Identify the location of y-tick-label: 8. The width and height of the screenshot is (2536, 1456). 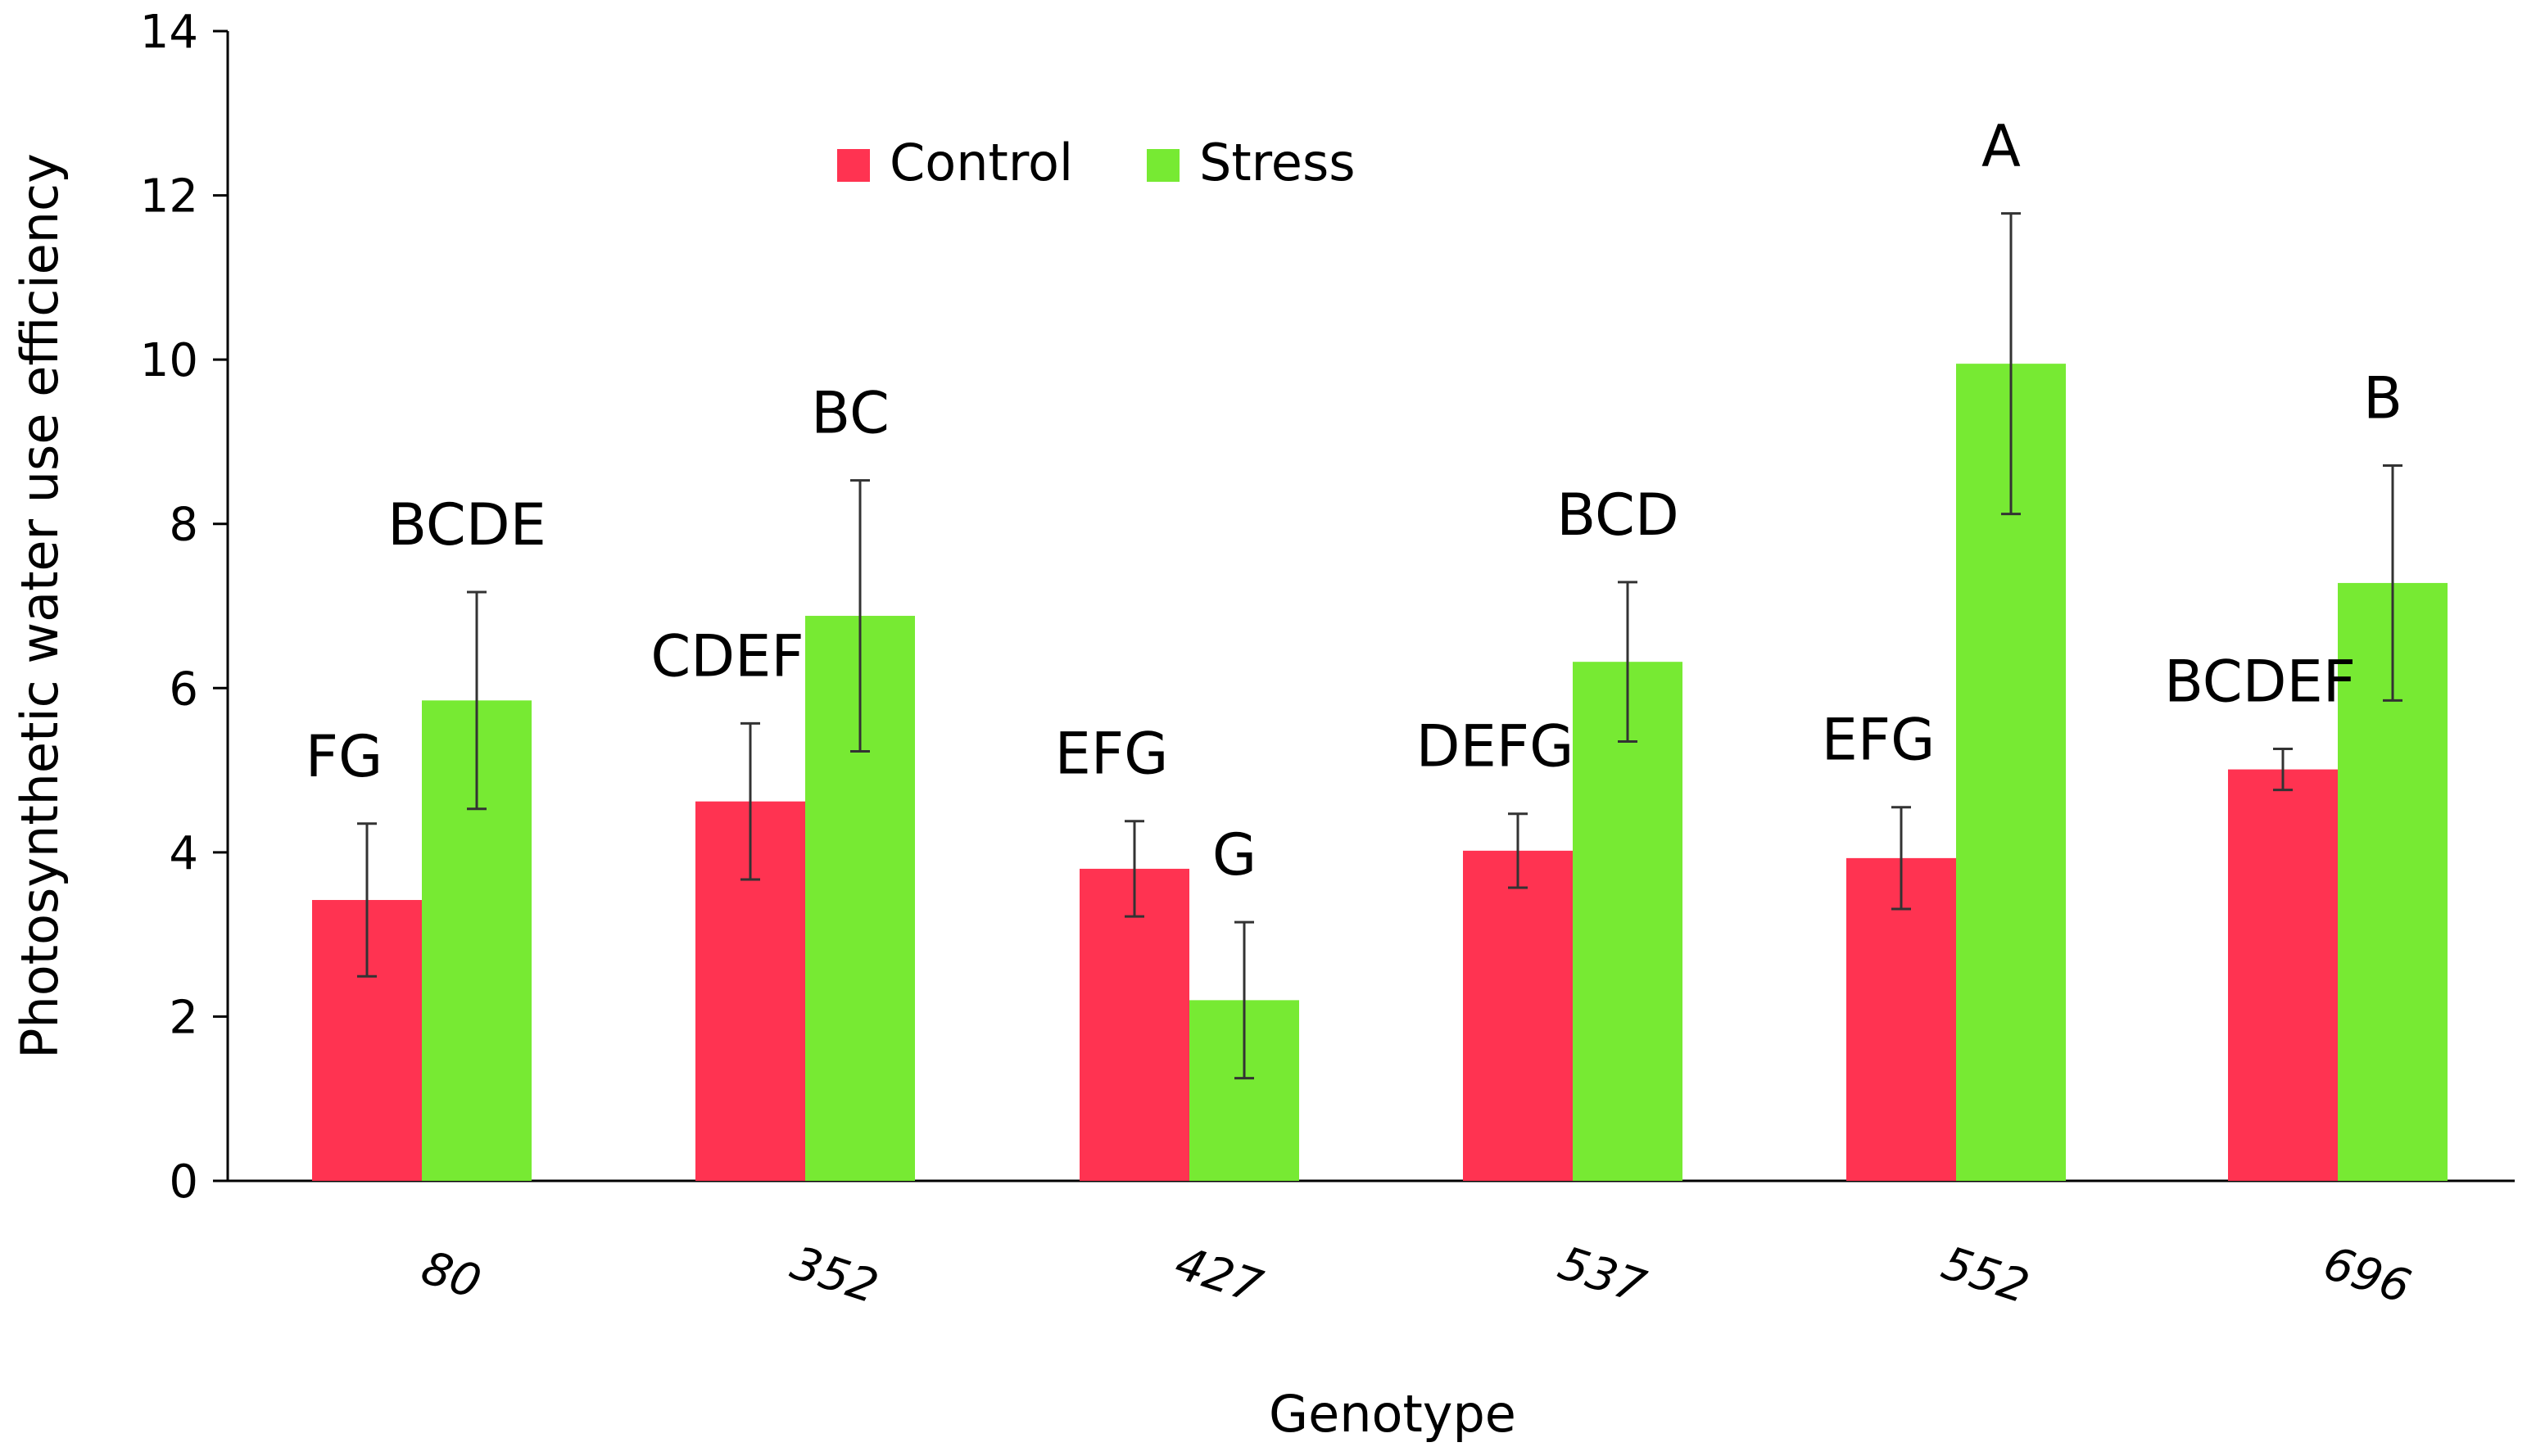
(183, 525).